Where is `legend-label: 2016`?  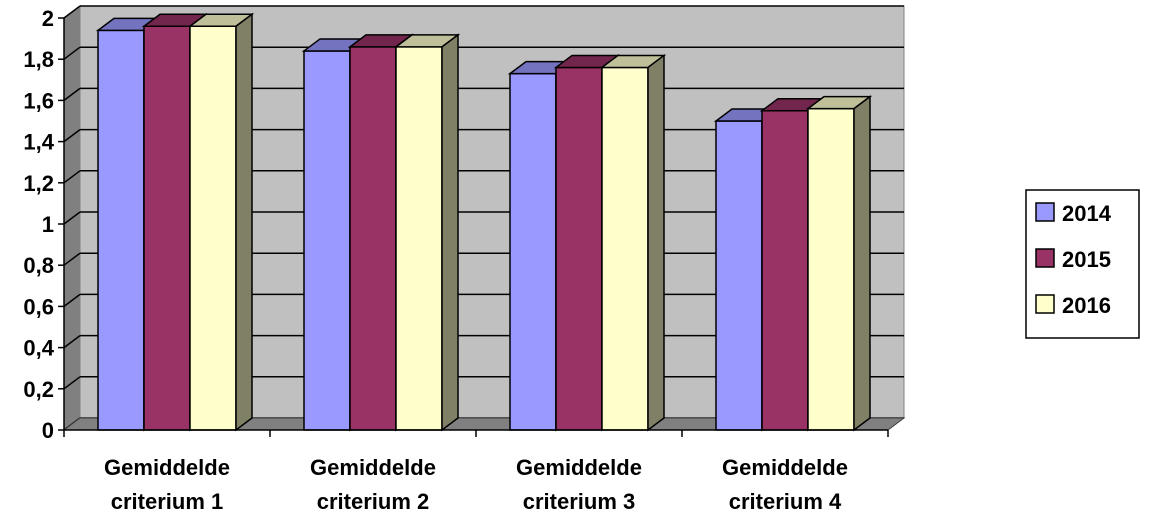 legend-label: 2016 is located at coordinates (1086, 305).